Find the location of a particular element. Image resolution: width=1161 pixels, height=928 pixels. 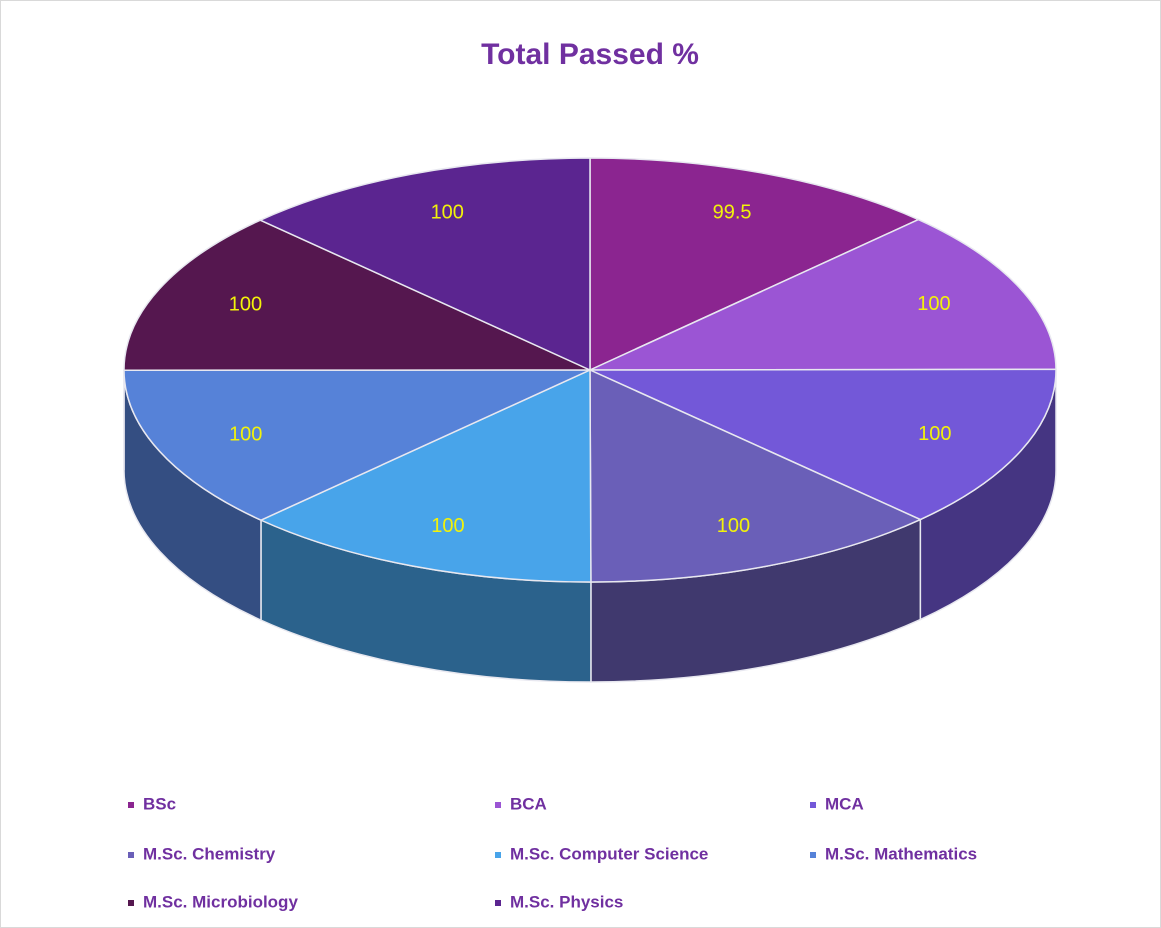

legend-label: BCA is located at coordinates (528, 803).